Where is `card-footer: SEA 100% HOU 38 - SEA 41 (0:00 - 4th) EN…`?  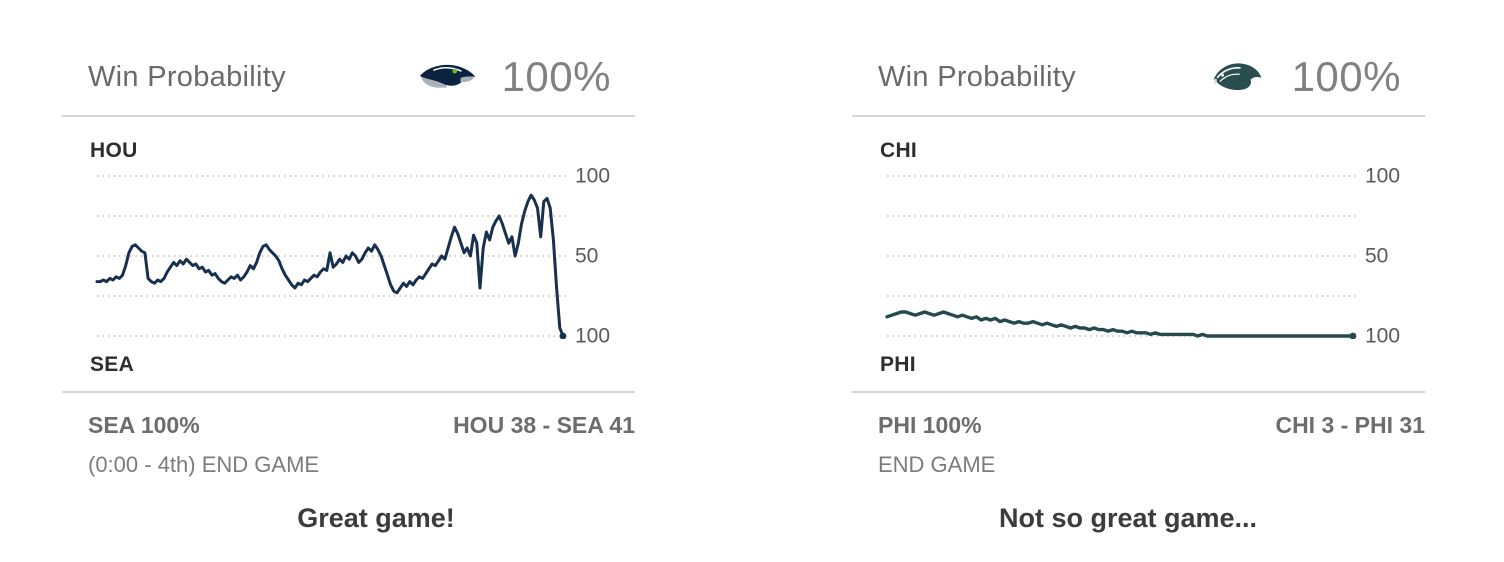
card-footer: SEA 100% HOU 38 - SEA 41 (0:00 - 4th) EN… is located at coordinates (348, 444).